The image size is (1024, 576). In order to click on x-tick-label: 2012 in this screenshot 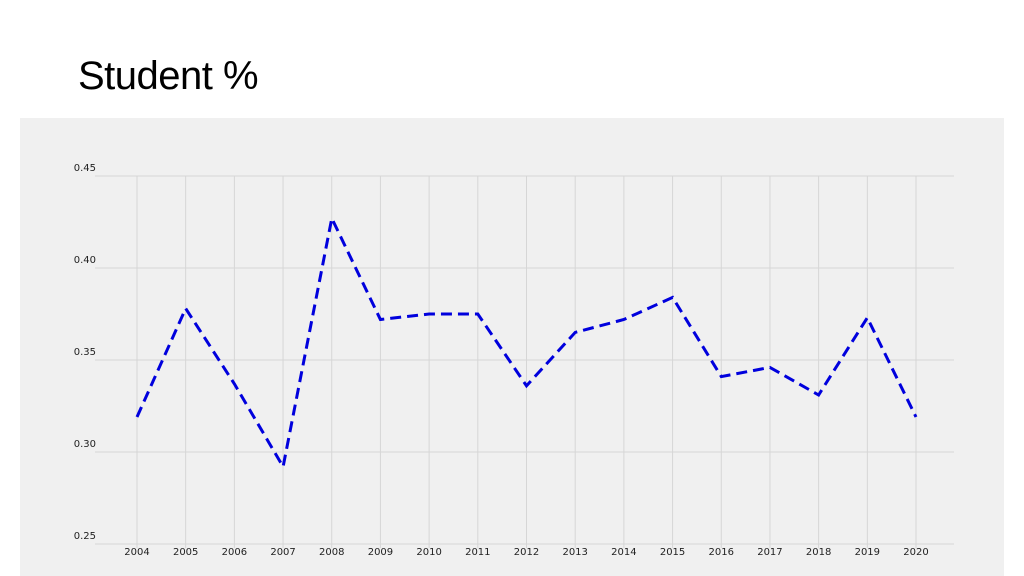, I will do `click(526, 552)`.